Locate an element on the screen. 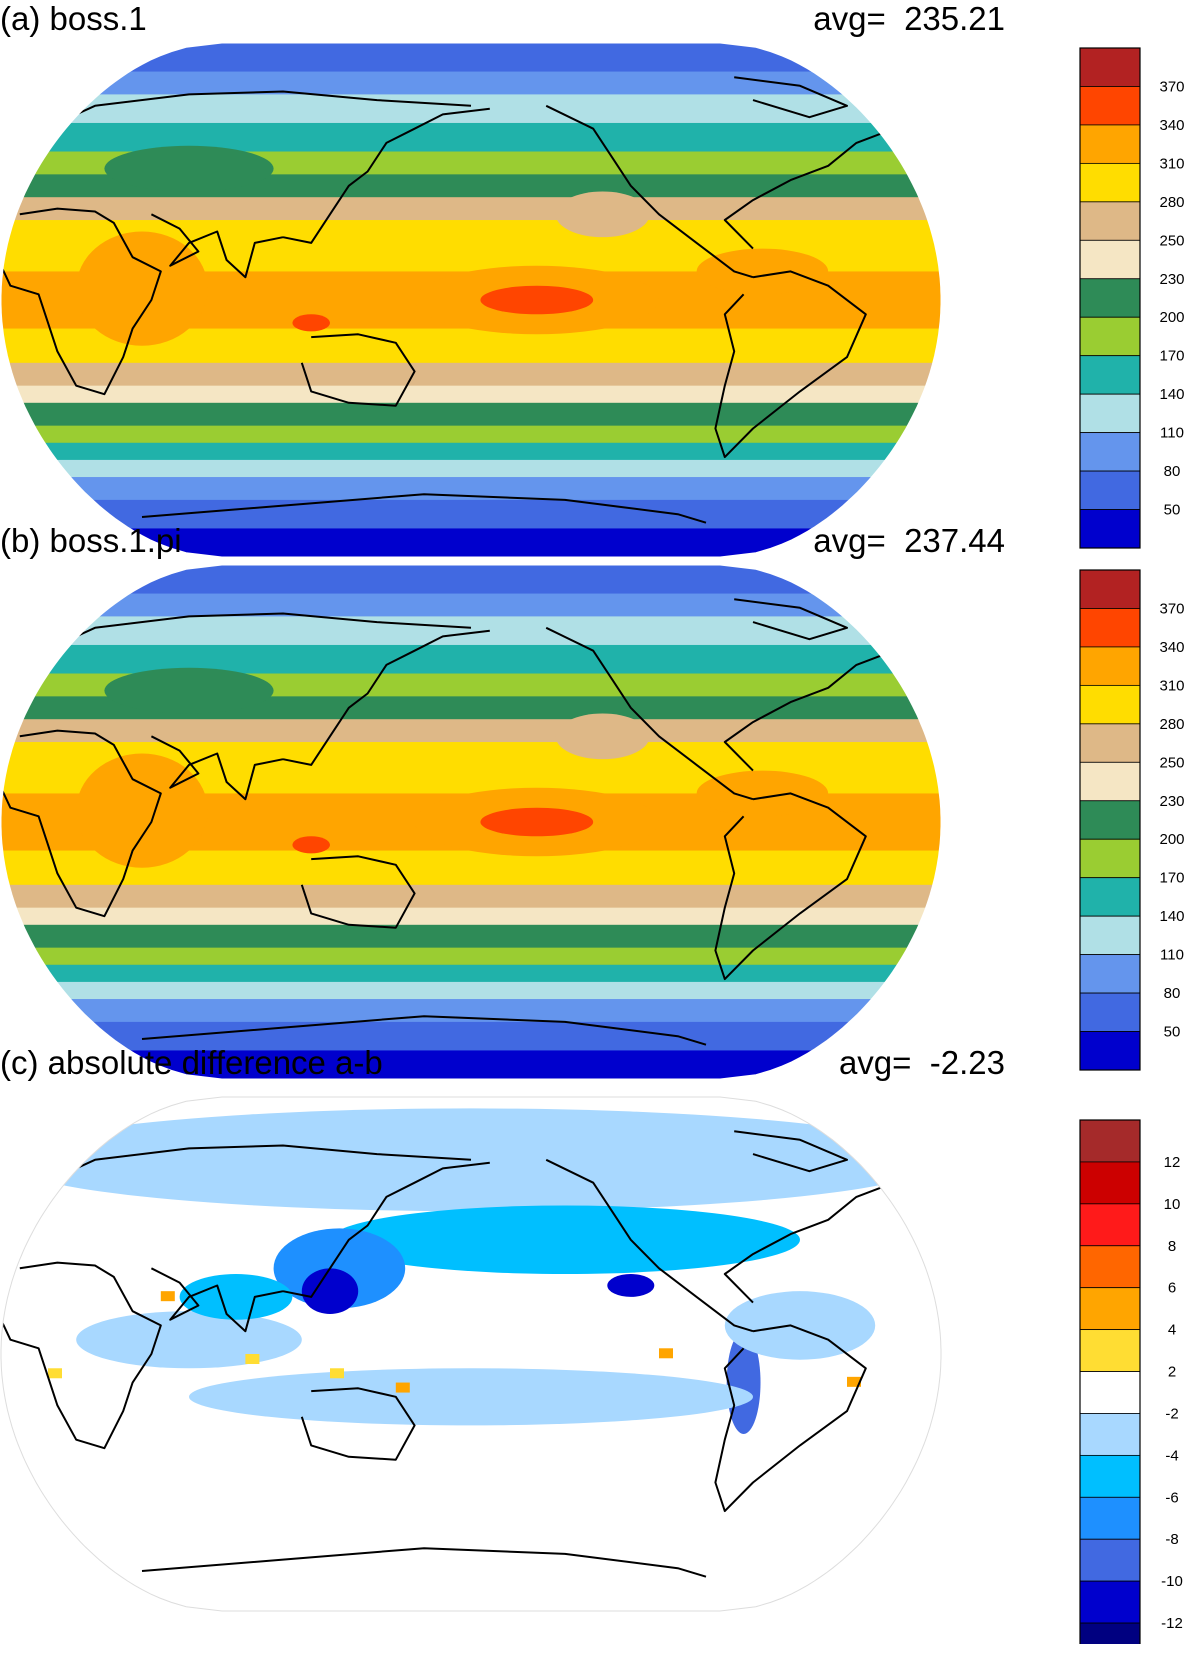 Image resolution: width=1188 pixels, height=1677 pixels. colorbar-tick-label: 2 is located at coordinates (1172, 1372).